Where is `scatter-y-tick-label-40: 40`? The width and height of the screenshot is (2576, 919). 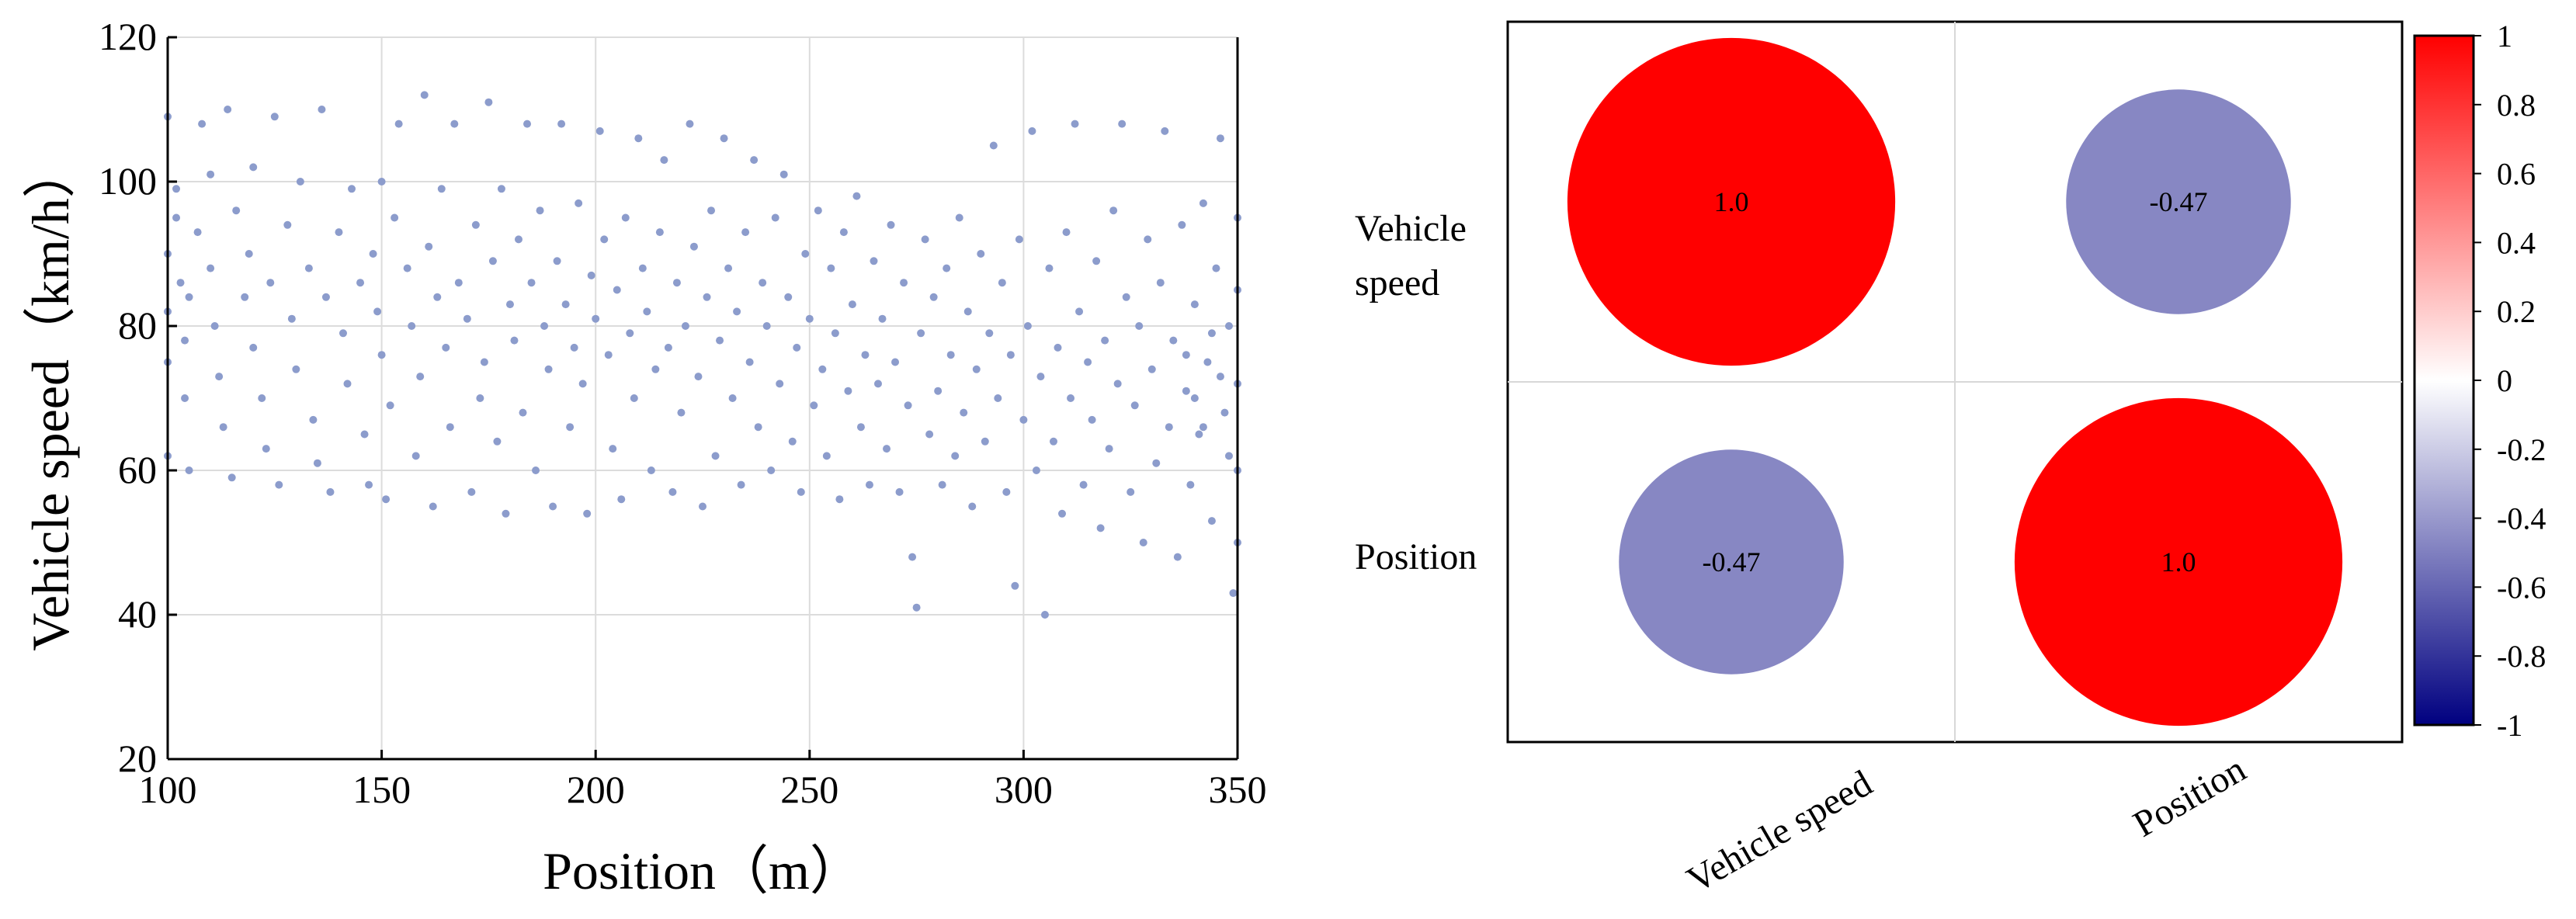
scatter-y-tick-label-40: 40 is located at coordinates (137, 614).